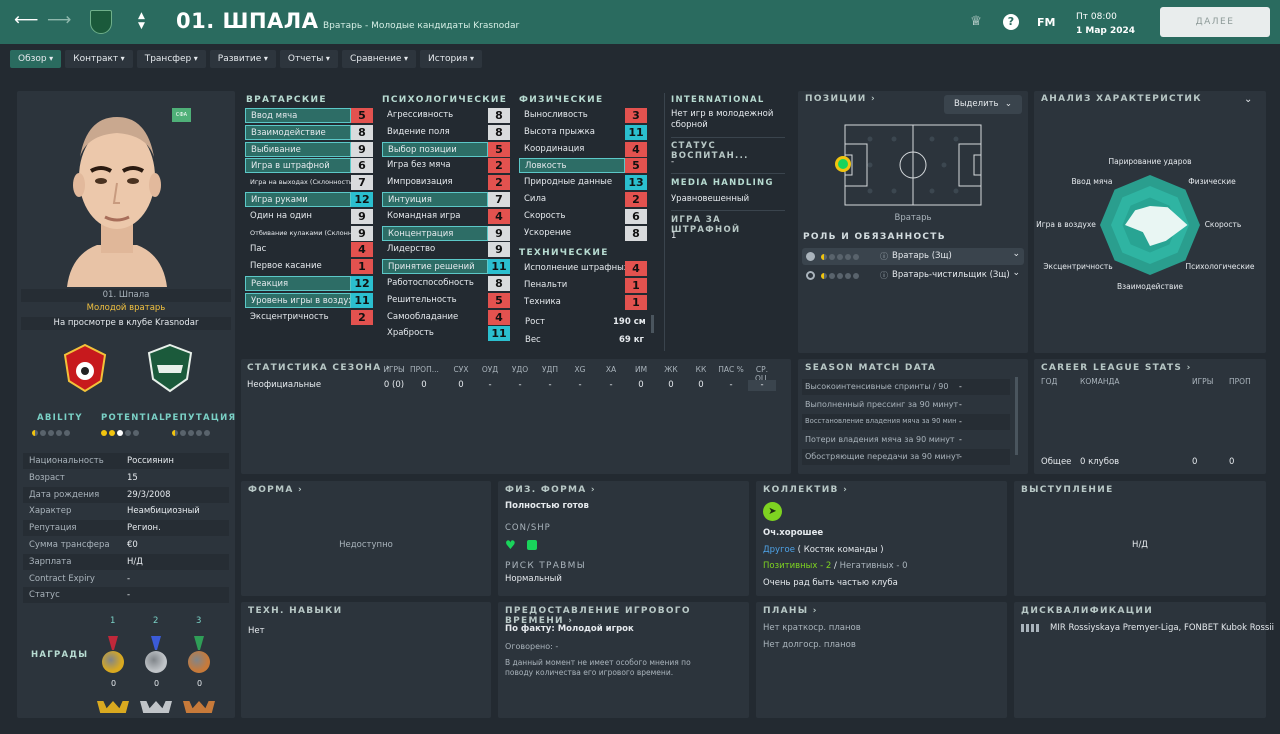 This screenshot has width=1280, height=734. I want to click on back-arrow-icon: ⟵, so click(26, 20).